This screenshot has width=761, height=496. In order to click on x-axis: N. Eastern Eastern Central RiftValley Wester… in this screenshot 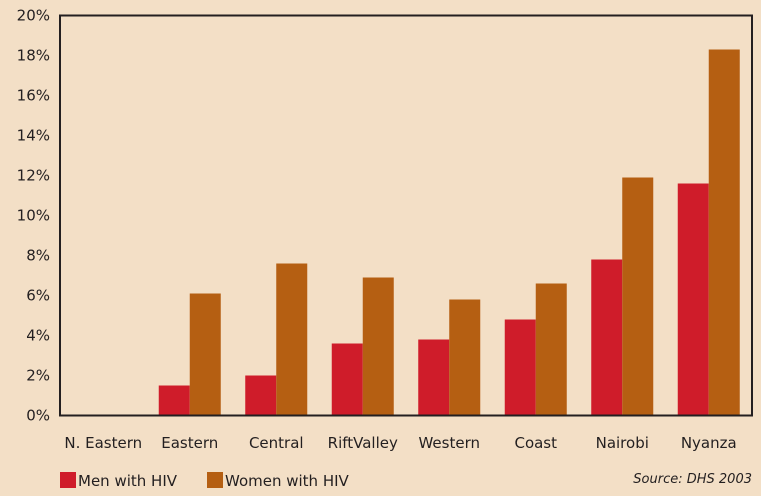, I will do `click(400, 443)`.